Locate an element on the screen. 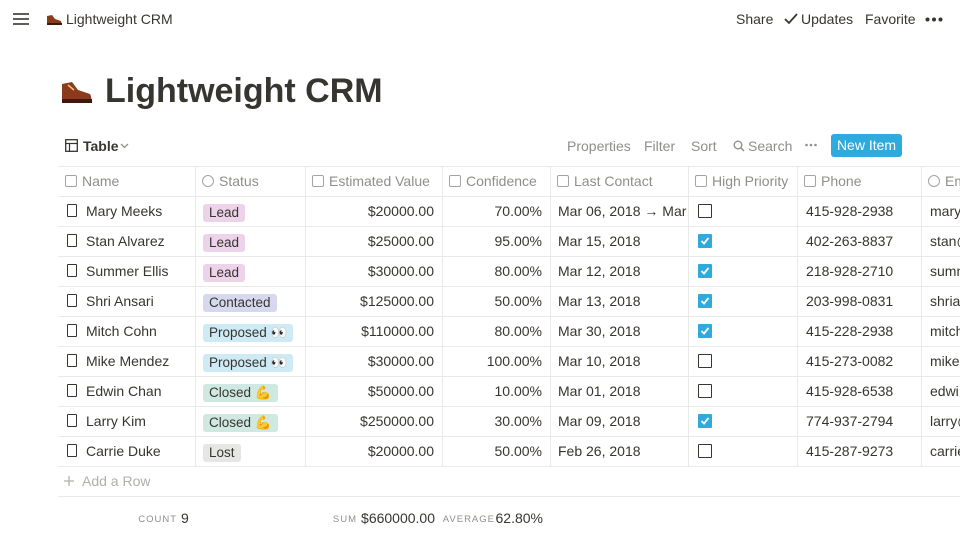 The image size is (960, 540). phone-cell: 203-998-0831 is located at coordinates (850, 301).